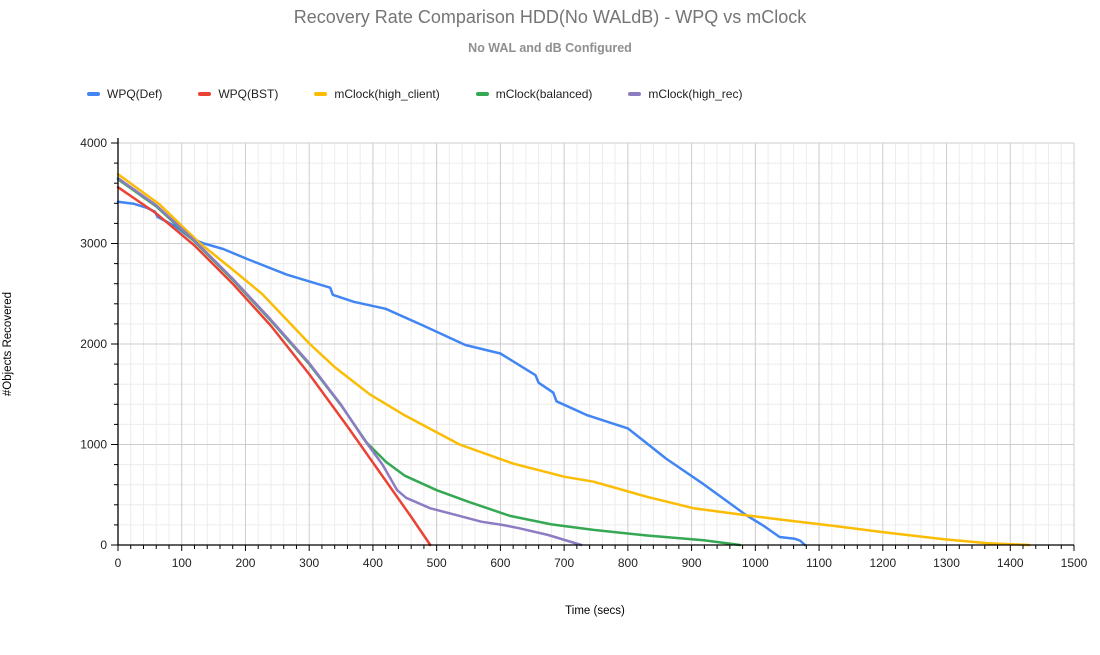 The height and width of the screenshot is (655, 1100). Describe the element at coordinates (500, 563) in the screenshot. I see `x-tick-label: 600` at that location.